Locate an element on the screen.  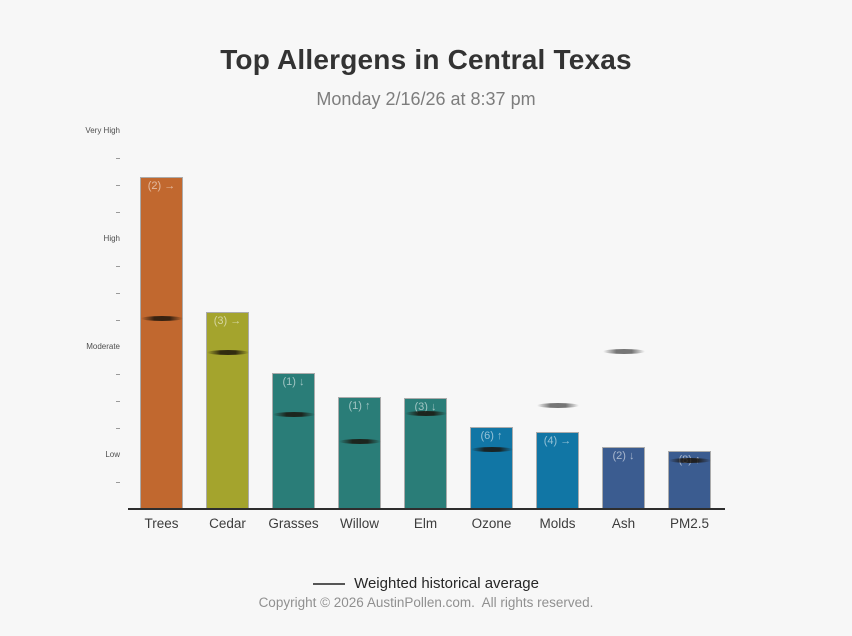
legend-label: Weighted historical average is located at coordinates (446, 583).